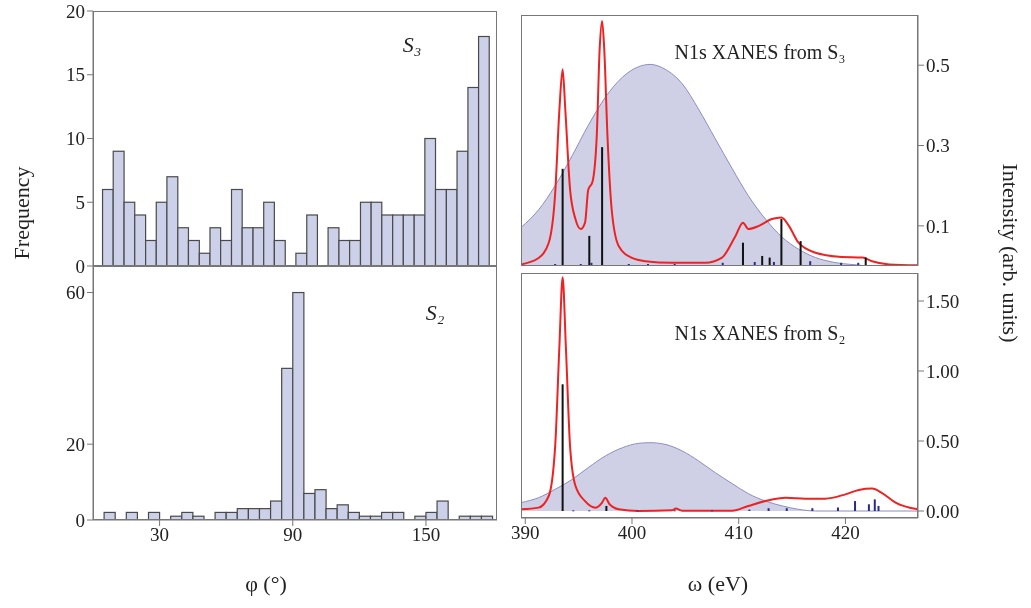  I want to click on y-axis-title: Intensity (arb. units), so click(1010, 253).